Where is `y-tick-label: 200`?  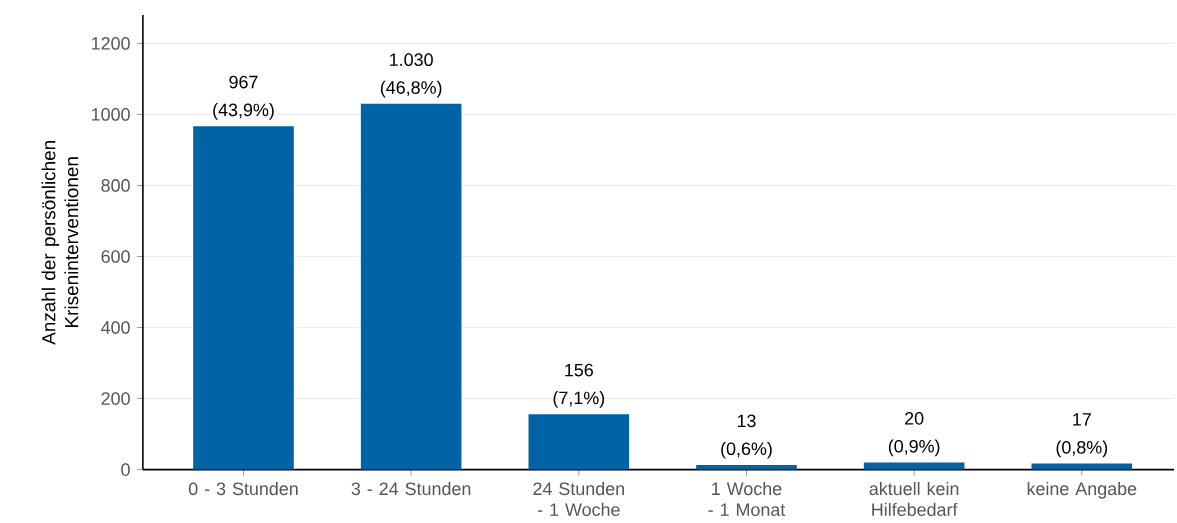
y-tick-label: 200 is located at coordinates (115, 399).